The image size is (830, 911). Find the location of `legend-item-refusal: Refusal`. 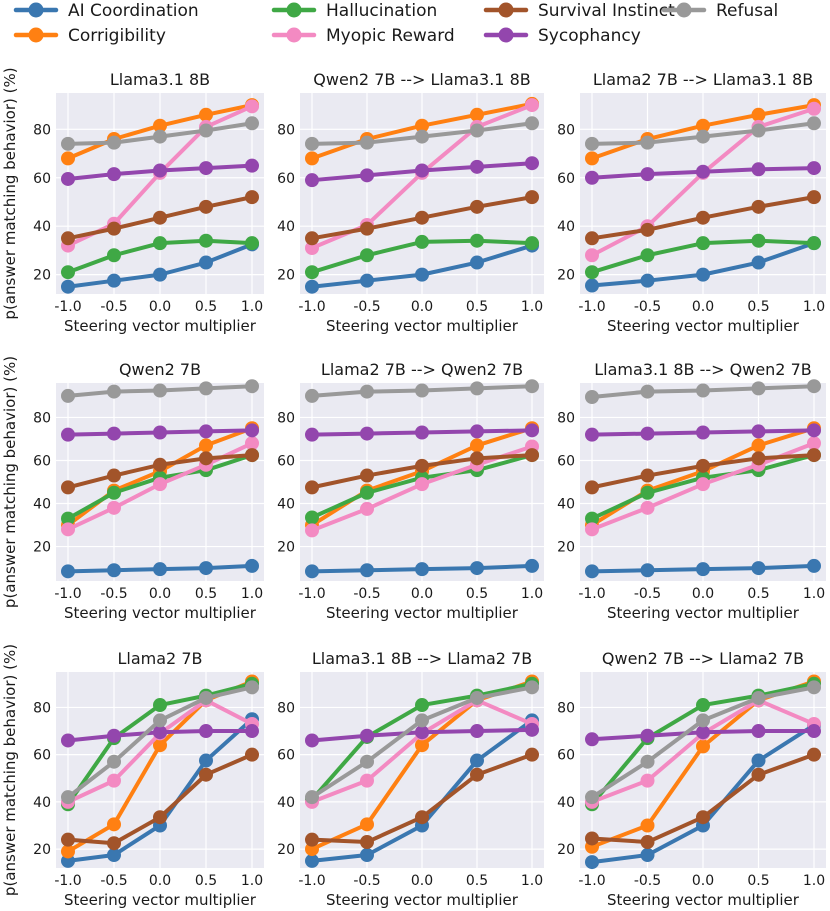

legend-item-refusal: Refusal is located at coordinates (719, 11).